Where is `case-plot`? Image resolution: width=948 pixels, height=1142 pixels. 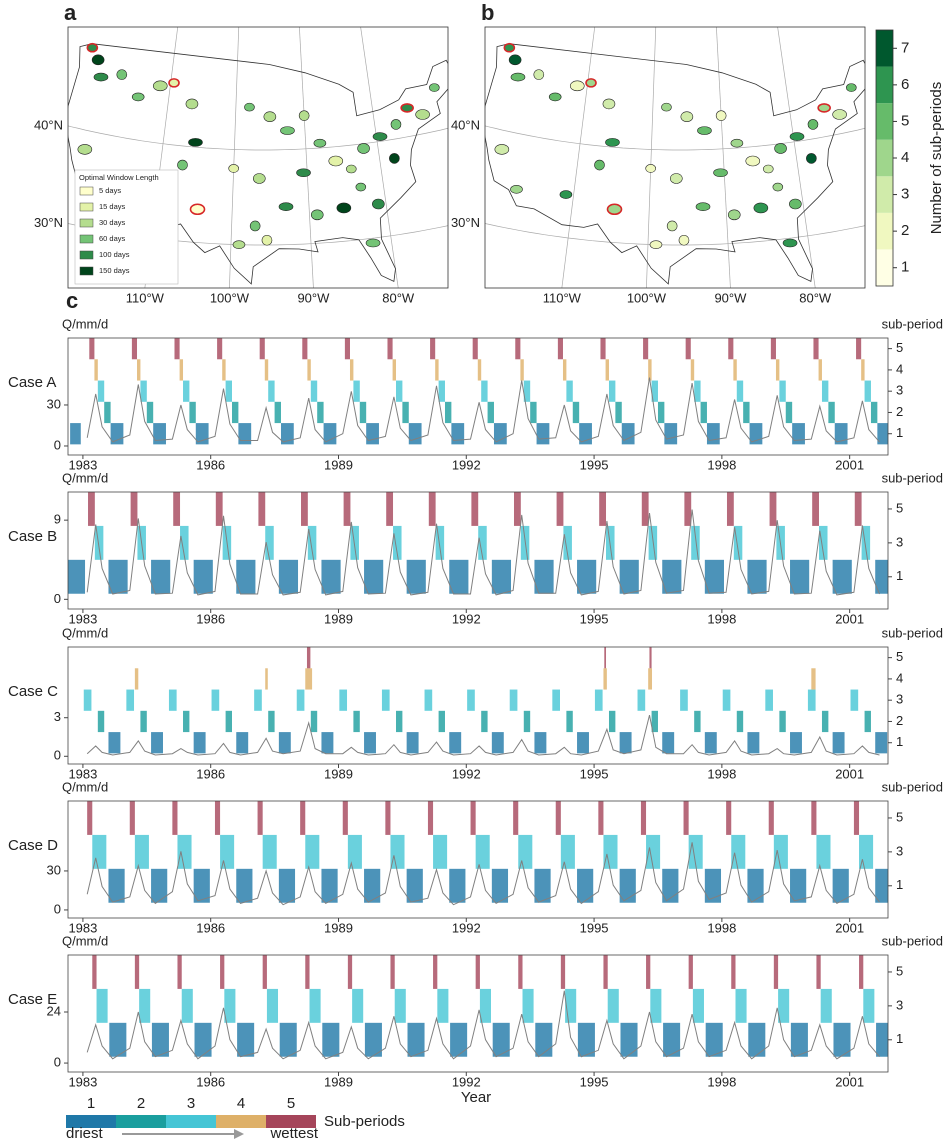 case-plot is located at coordinates (479, 391).